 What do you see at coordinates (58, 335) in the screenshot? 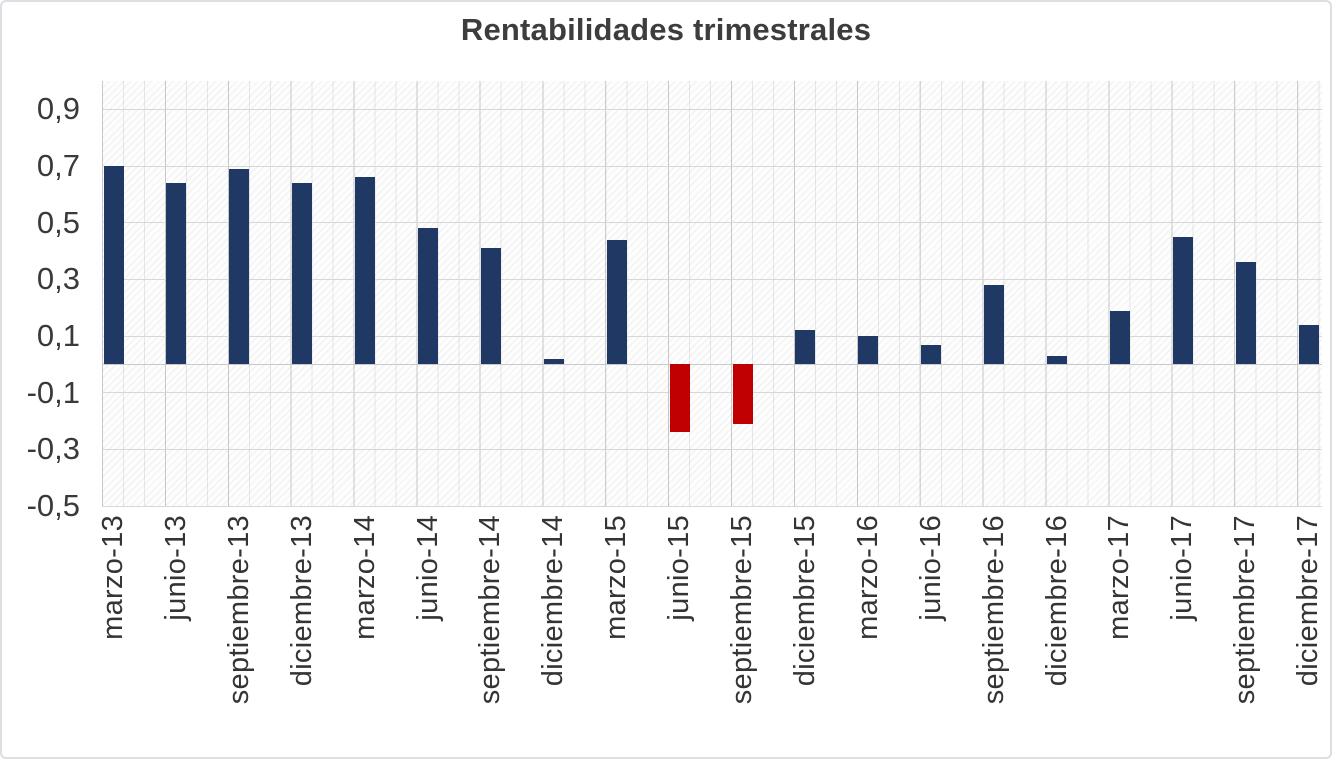
I see `y-tick-label: 0,1` at bounding box center [58, 335].